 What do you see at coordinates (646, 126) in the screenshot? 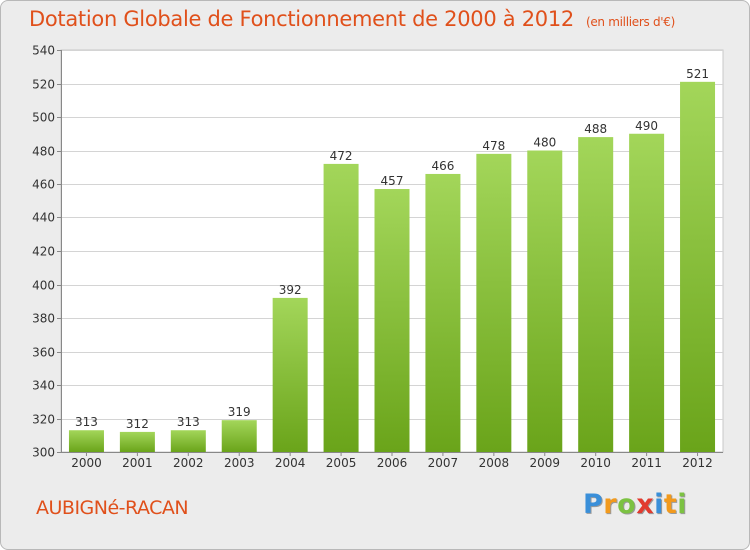
I see `data-label: 490` at bounding box center [646, 126].